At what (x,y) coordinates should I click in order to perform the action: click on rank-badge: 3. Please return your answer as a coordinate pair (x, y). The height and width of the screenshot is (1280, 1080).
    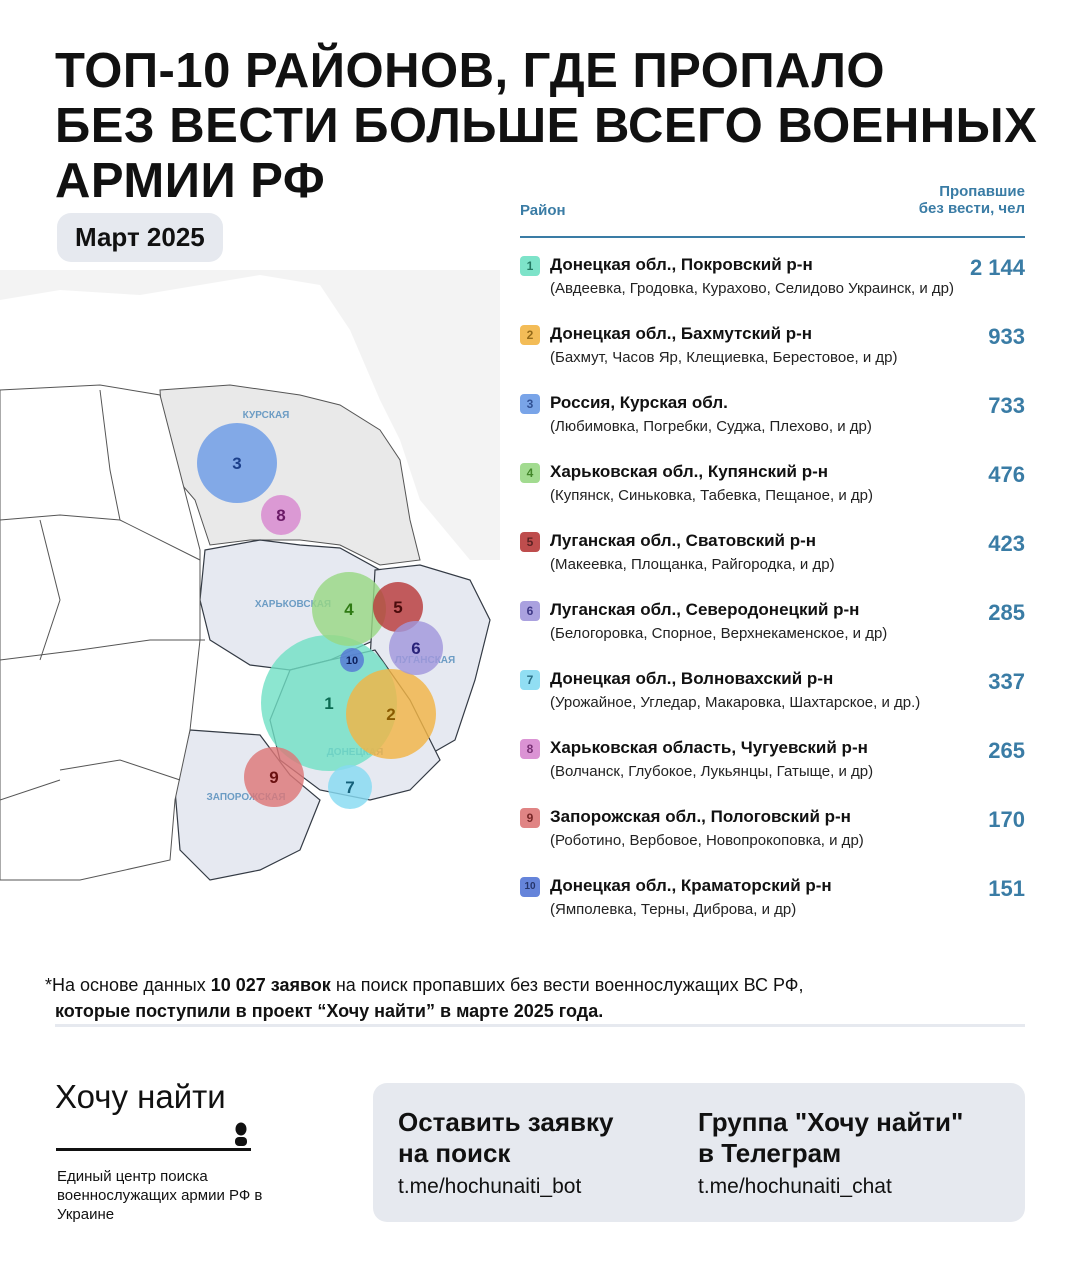
    Looking at the image, I should click on (530, 404).